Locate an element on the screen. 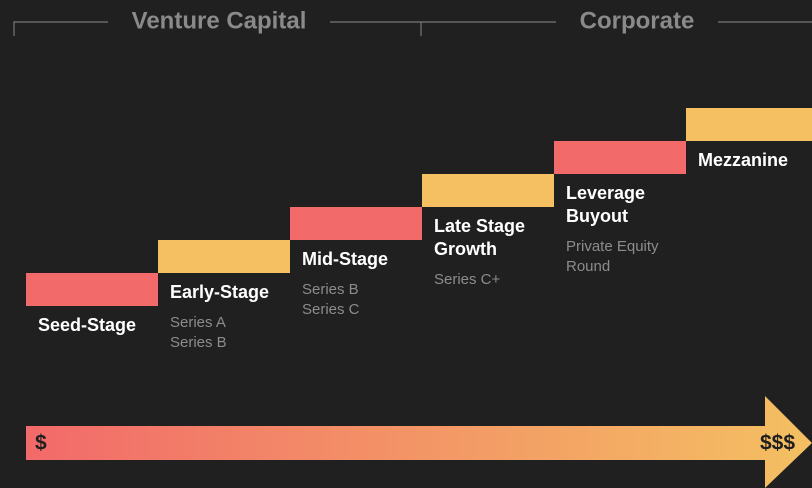 The image size is (812, 488). stage-title: Mezzanine is located at coordinates (743, 160).